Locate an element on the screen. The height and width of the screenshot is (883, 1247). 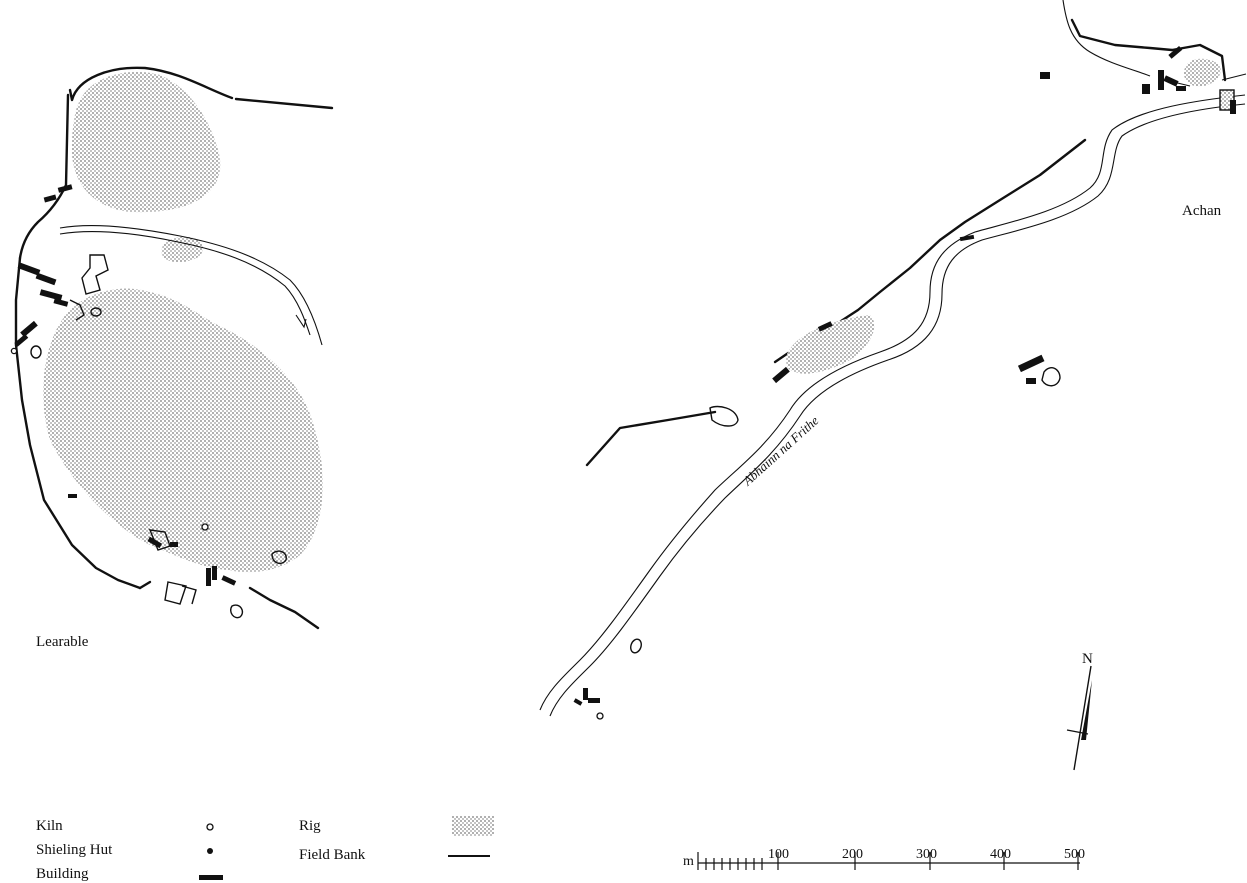
stream-learable is located at coordinates (191, 285).